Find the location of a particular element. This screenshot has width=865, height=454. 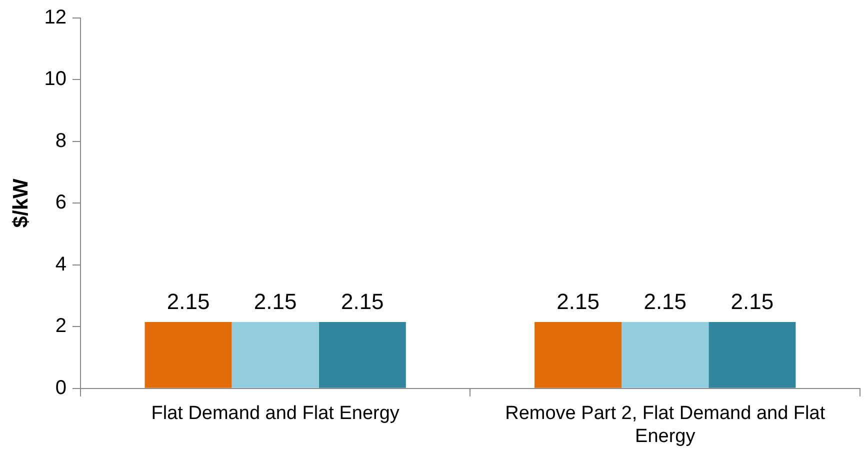

y-tick-label: 4 is located at coordinates (60, 264).